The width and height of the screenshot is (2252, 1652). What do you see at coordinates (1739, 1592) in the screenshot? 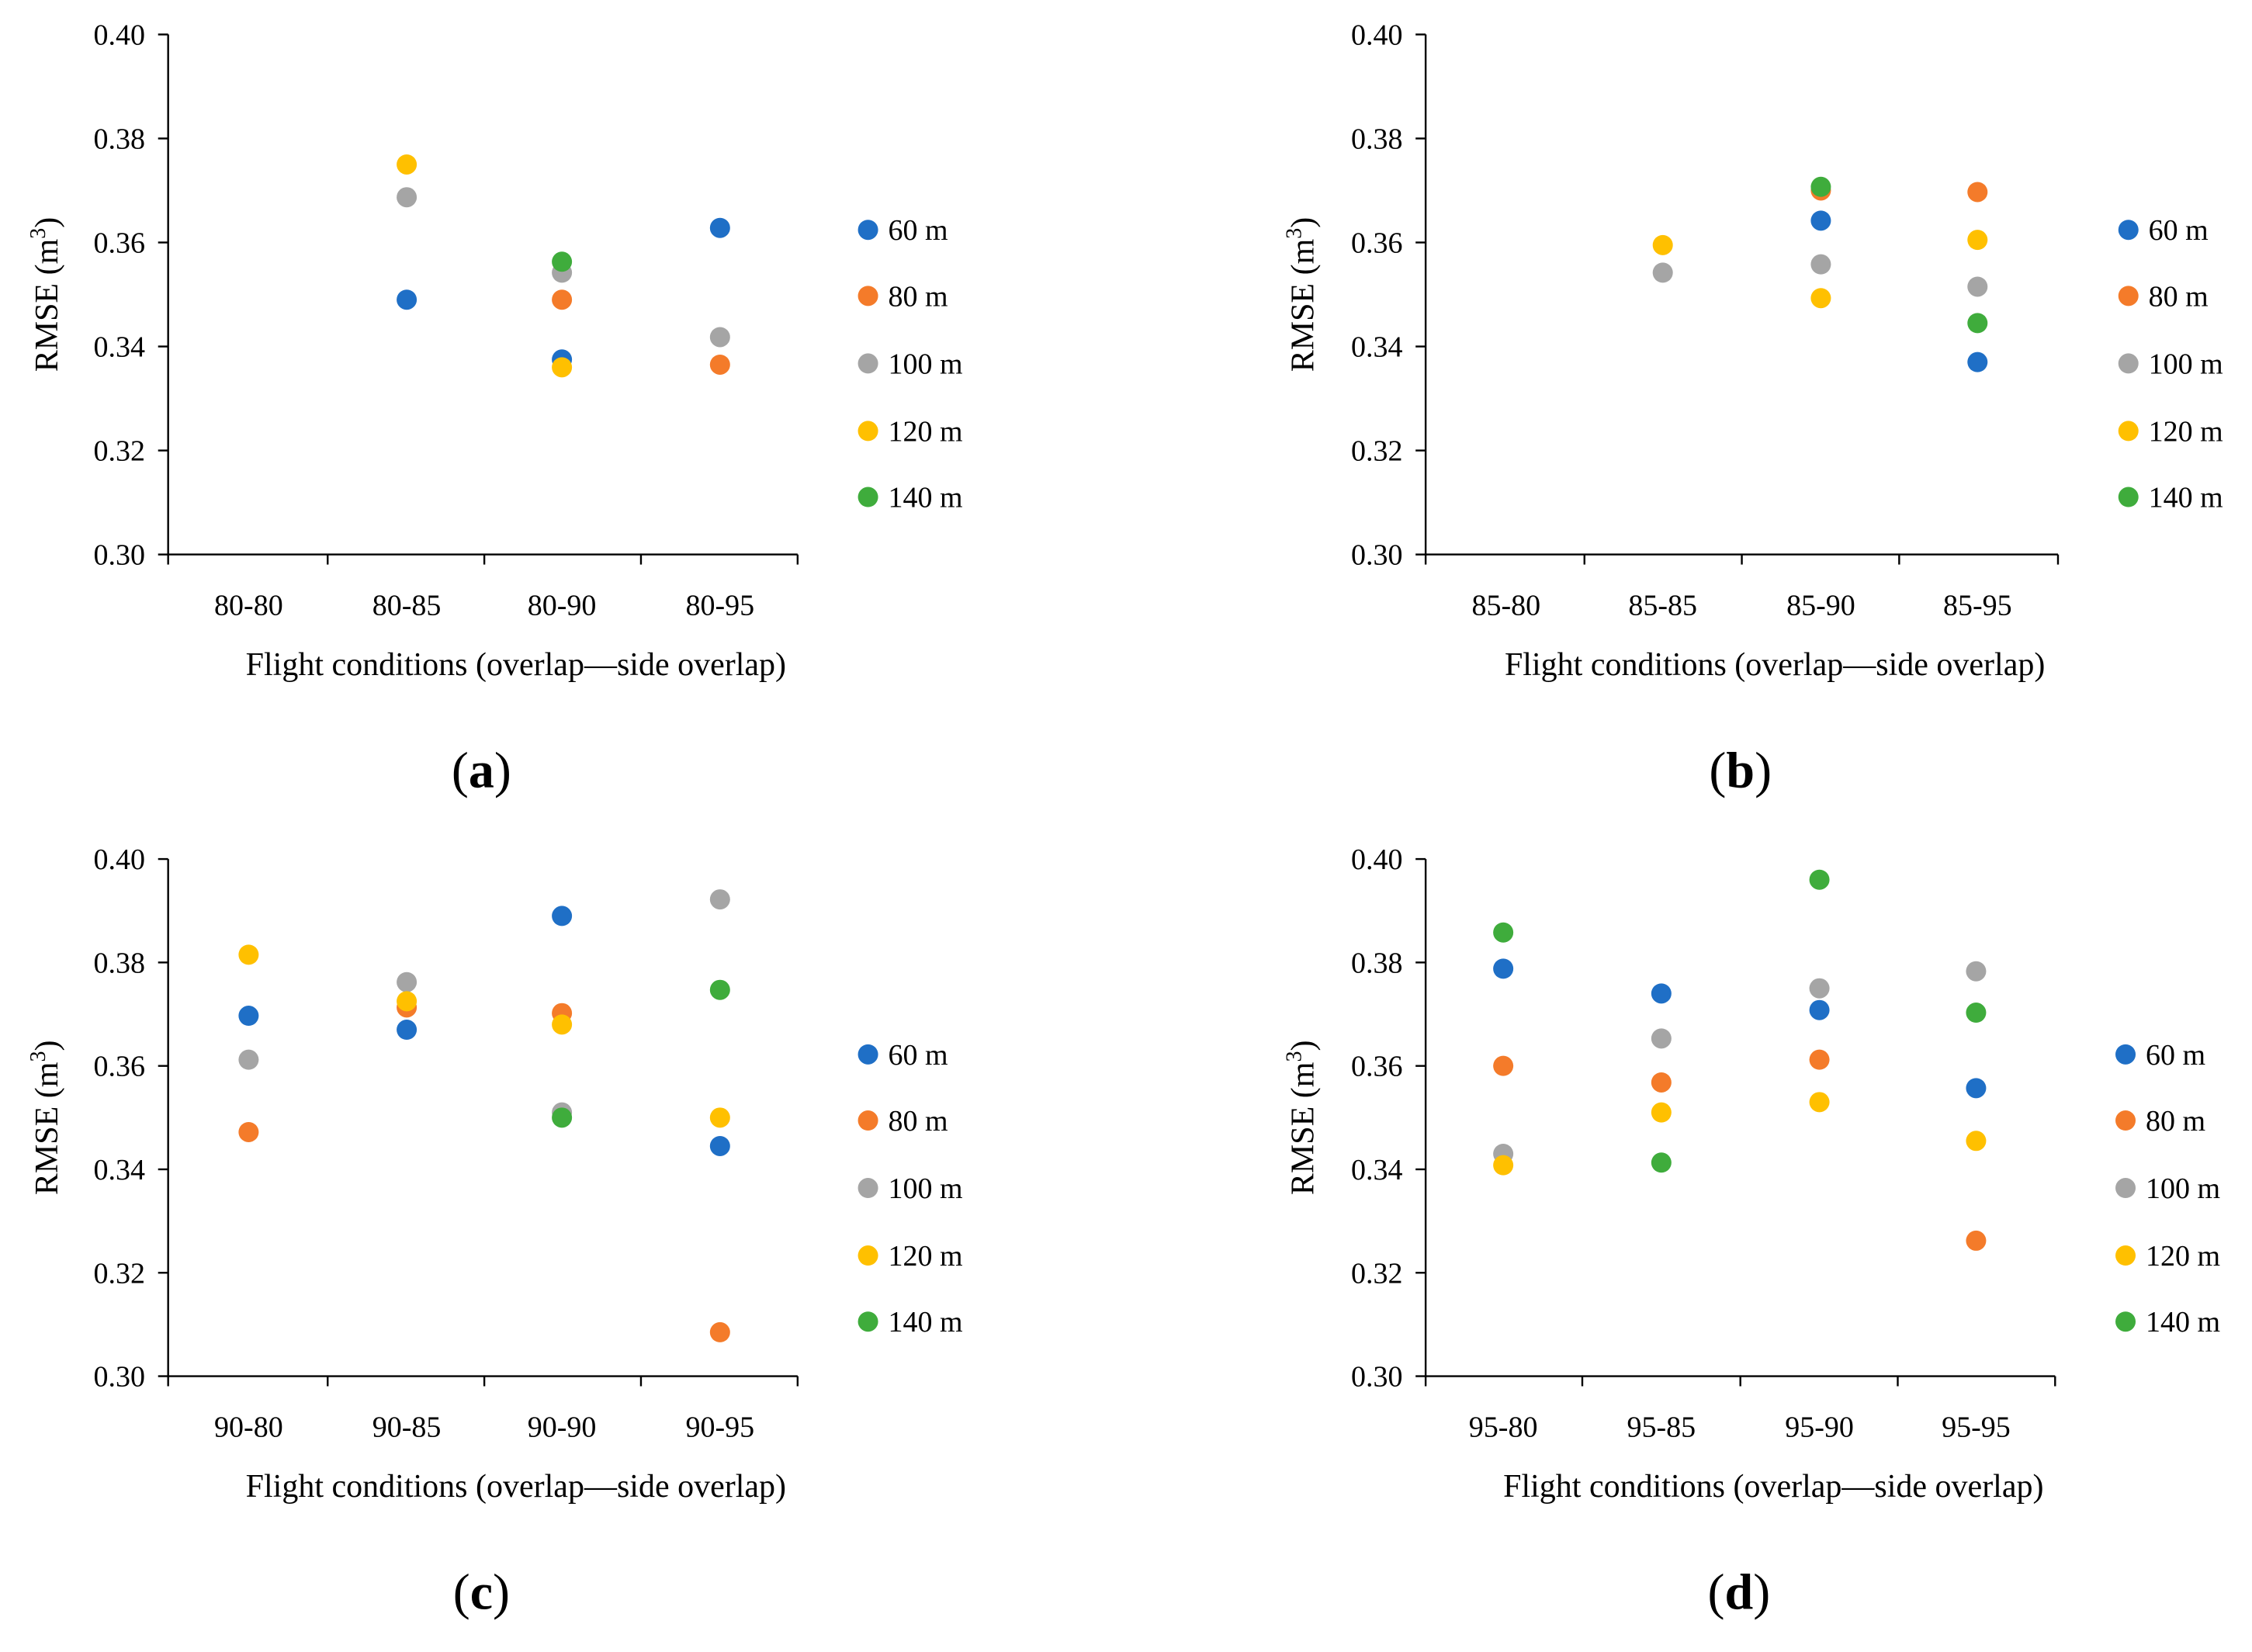
I see `panel-label: (d)` at bounding box center [1739, 1592].